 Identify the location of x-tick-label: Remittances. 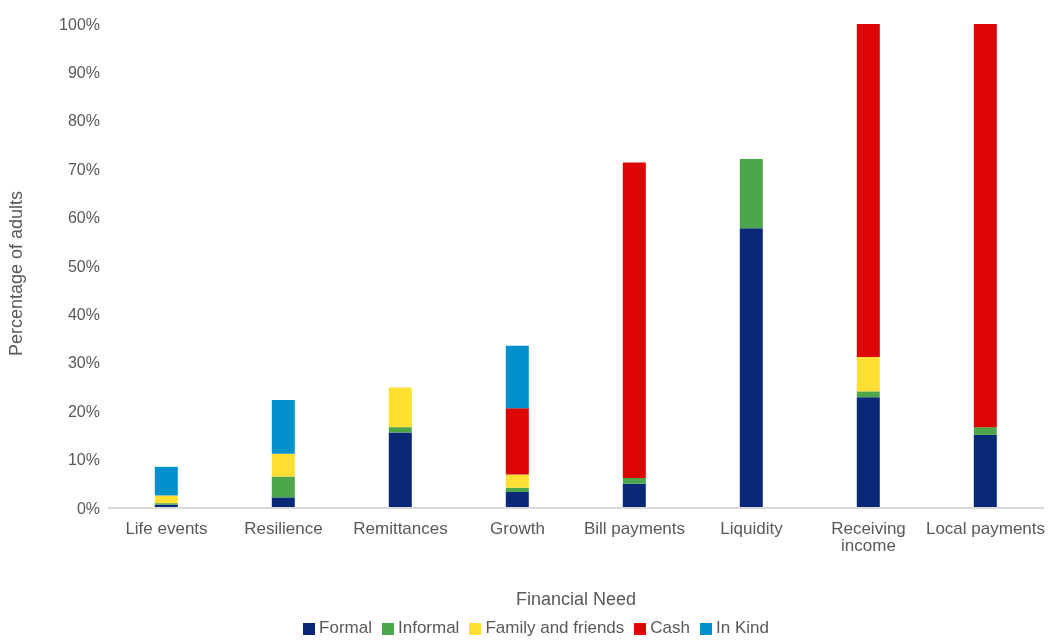
(400, 529).